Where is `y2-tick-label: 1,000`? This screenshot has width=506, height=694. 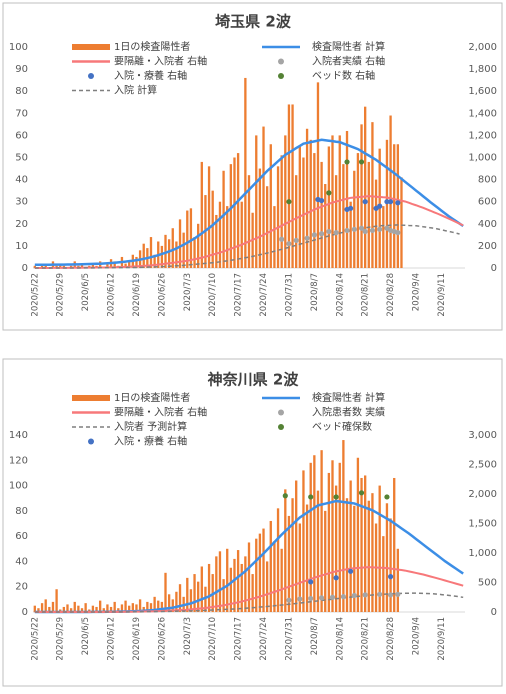
y2-tick-label: 1,000 is located at coordinates (482, 158).